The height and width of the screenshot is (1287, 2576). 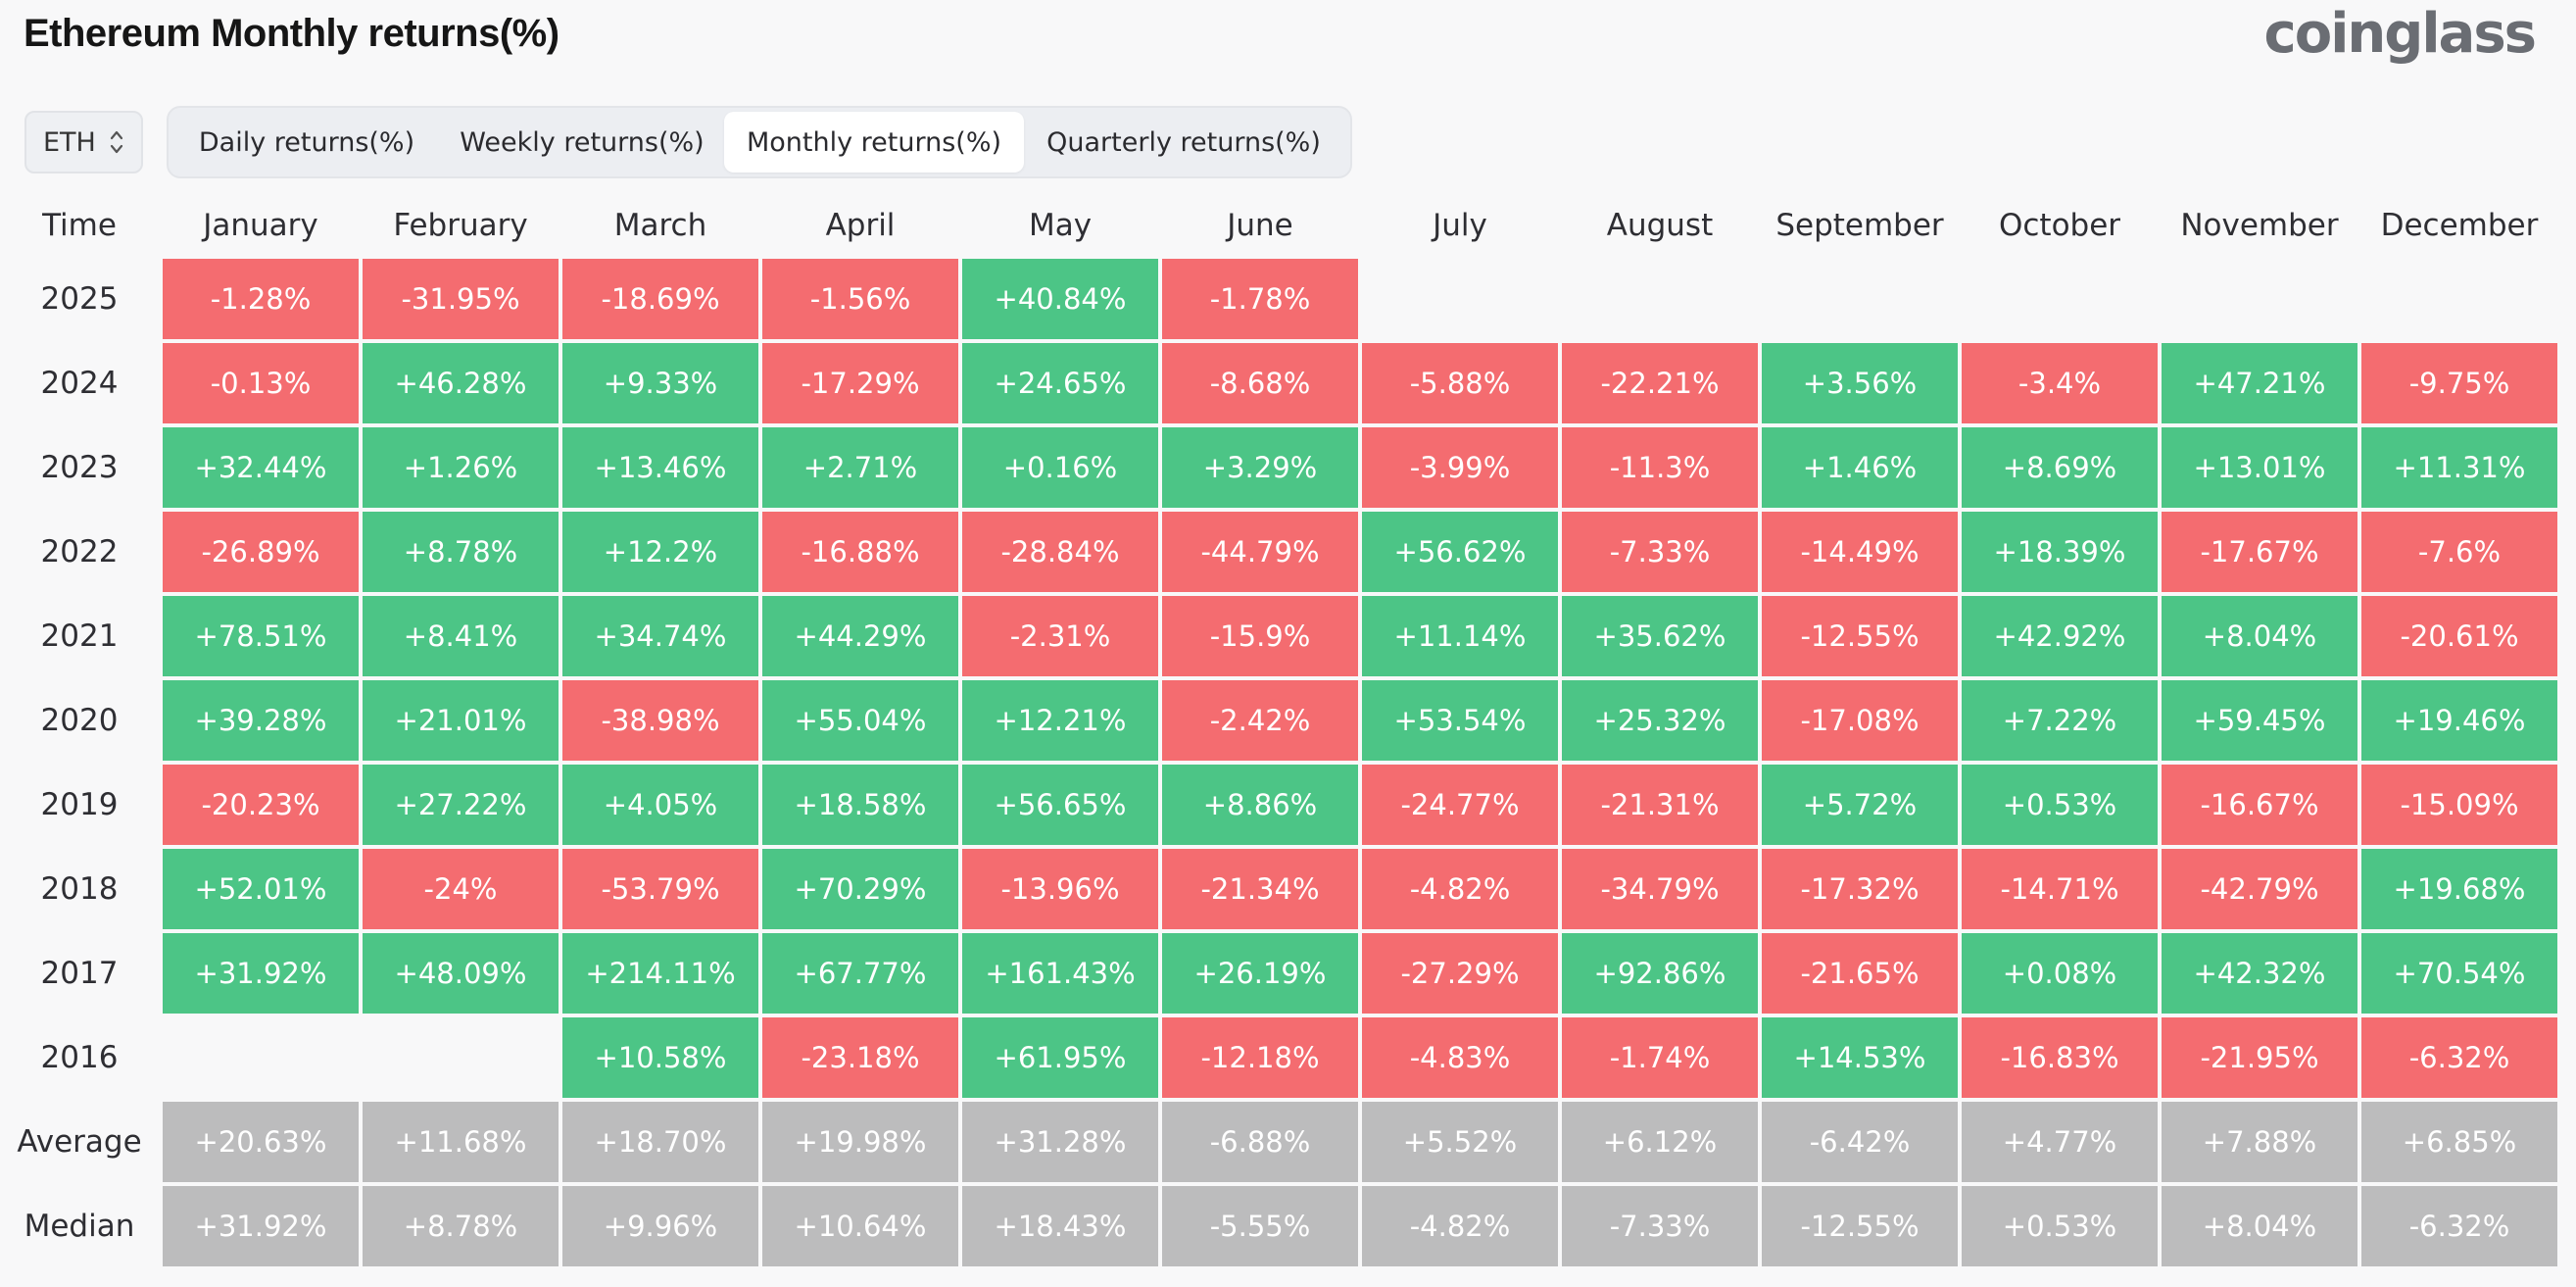 I want to click on tab-weekly-returns: Weekly returns(%), so click(x=582, y=142).